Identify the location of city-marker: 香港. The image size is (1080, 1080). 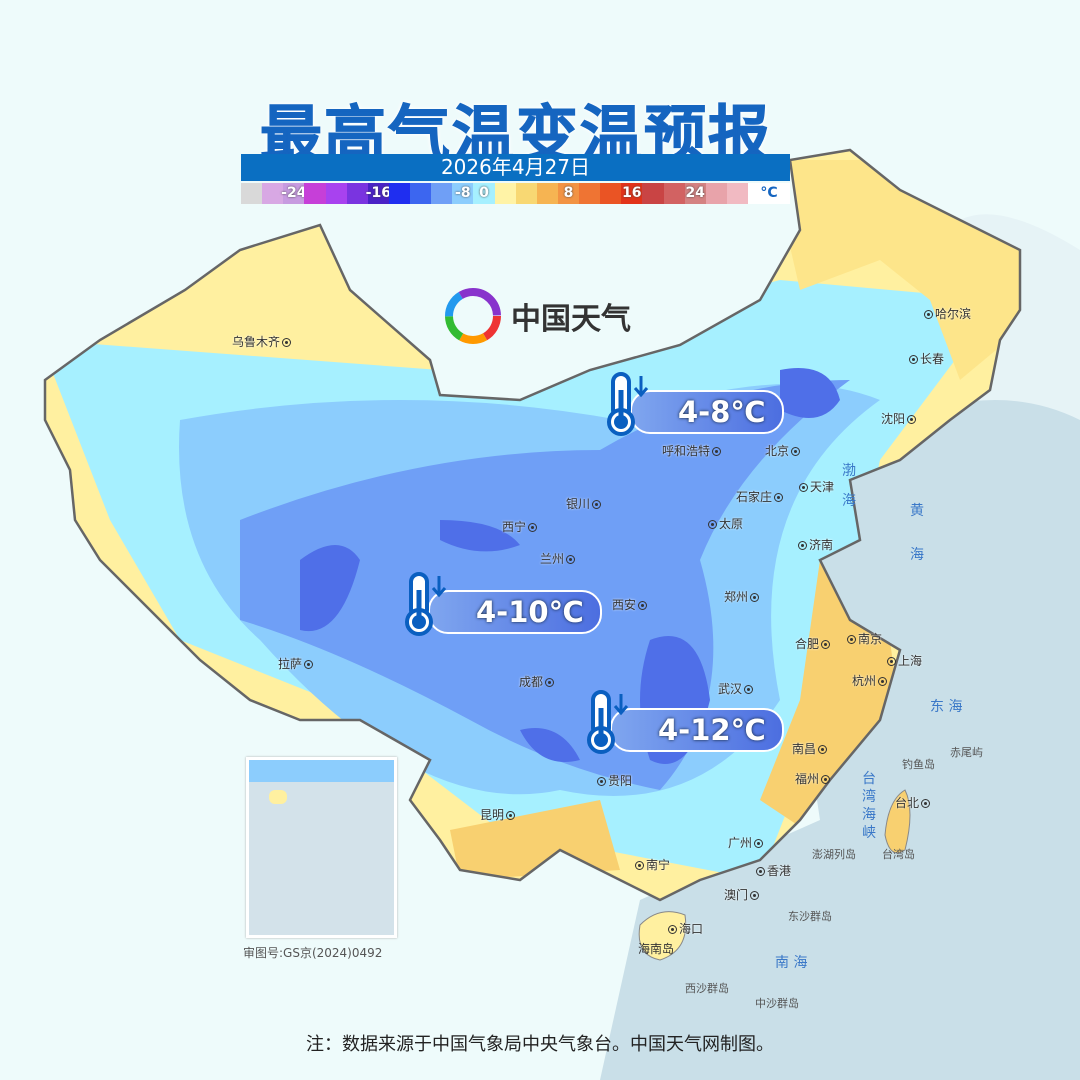
(772, 870).